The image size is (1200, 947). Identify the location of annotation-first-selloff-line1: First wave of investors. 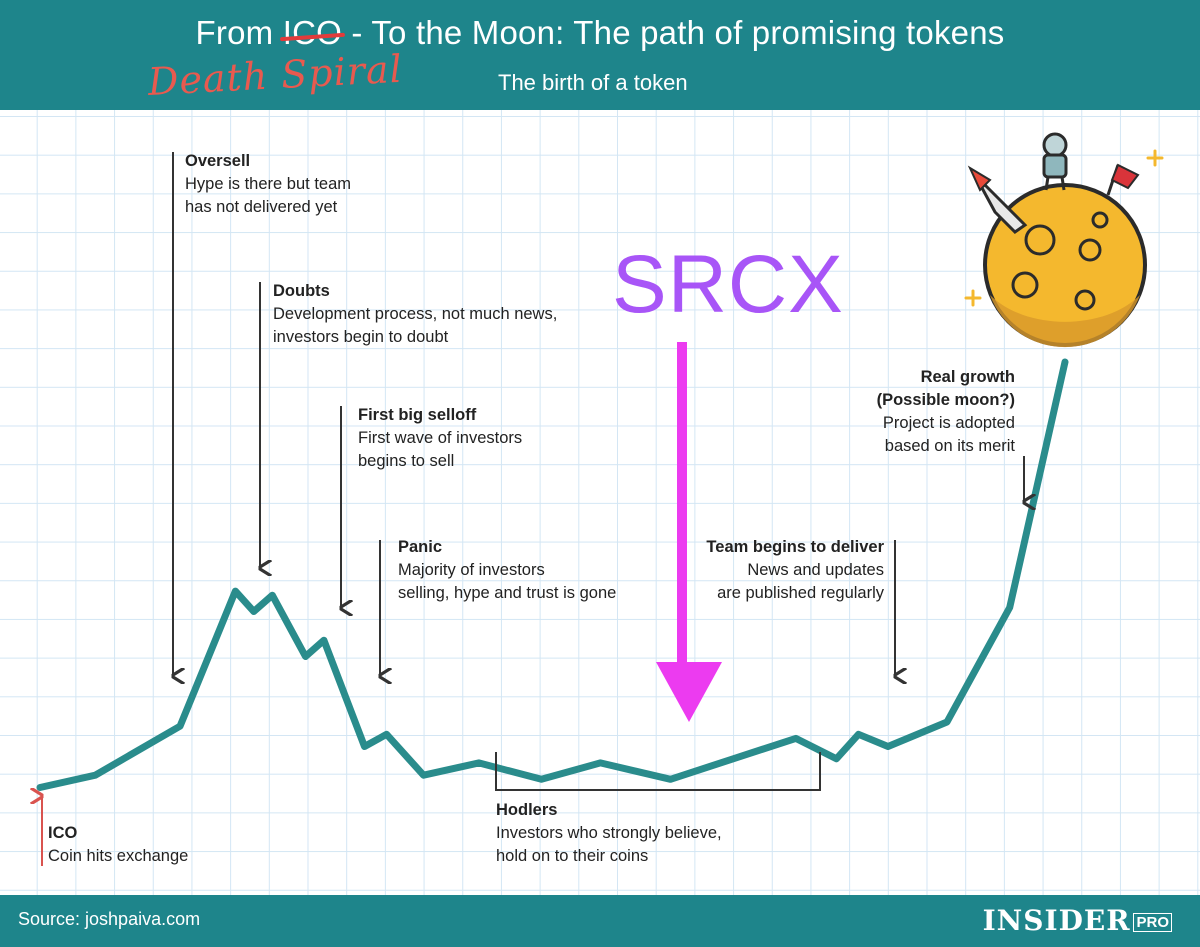
(440, 438).